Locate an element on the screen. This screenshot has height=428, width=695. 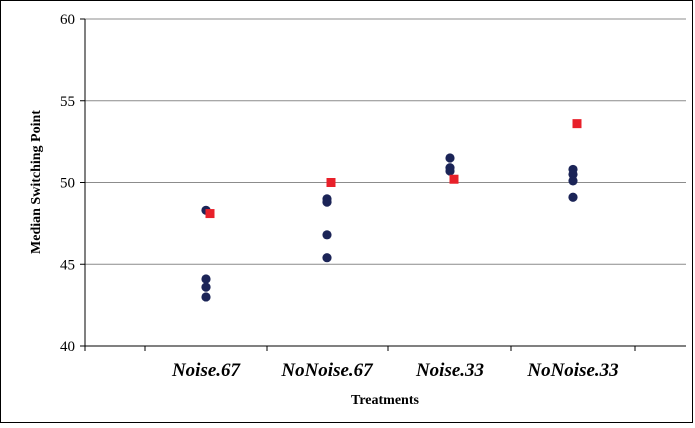
y-tick-label-50: 50 is located at coordinates (67, 184).